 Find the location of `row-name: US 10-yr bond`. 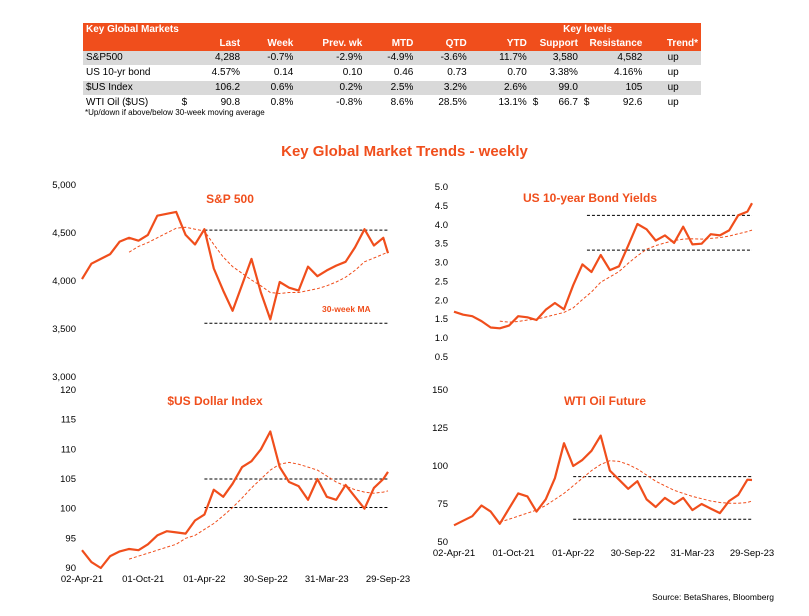

row-name: US 10-yr bond is located at coordinates (131, 73).